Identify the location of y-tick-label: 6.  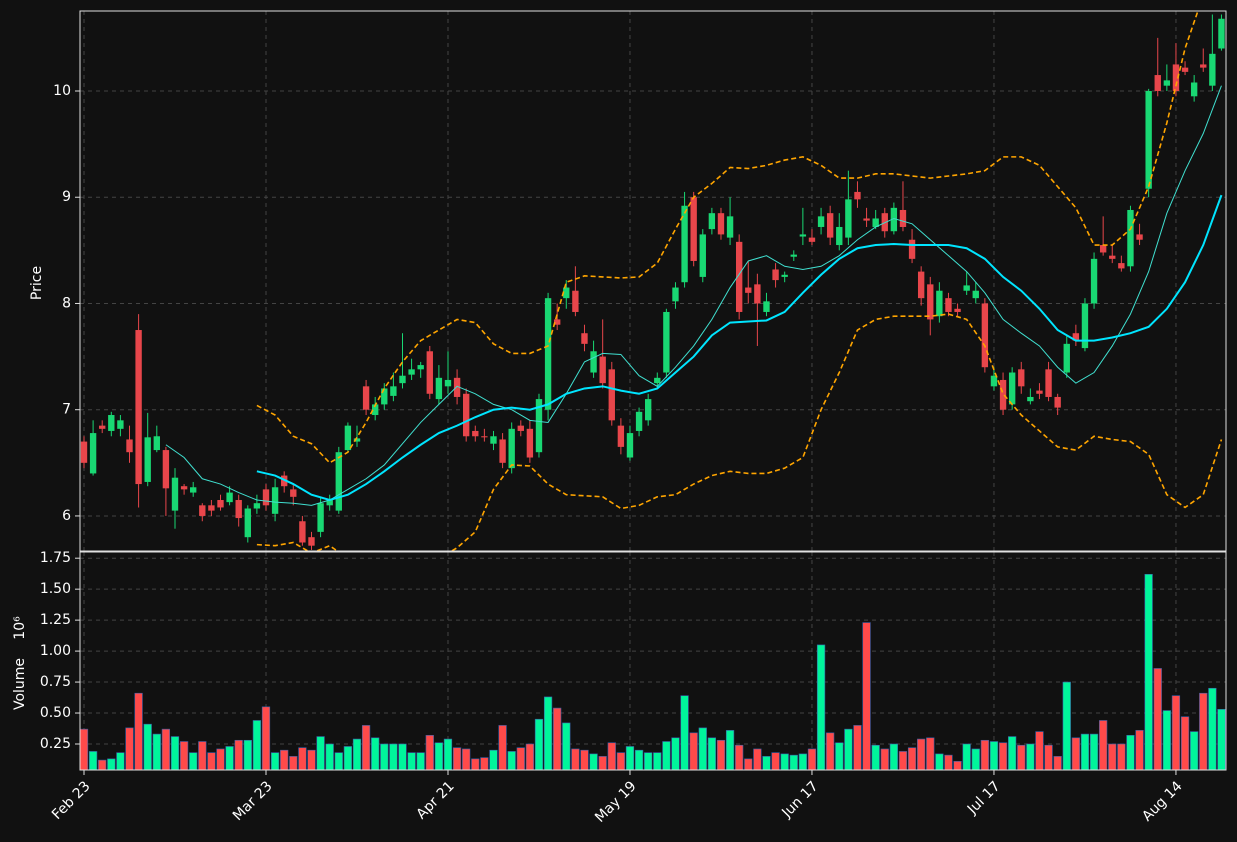
(66, 516).